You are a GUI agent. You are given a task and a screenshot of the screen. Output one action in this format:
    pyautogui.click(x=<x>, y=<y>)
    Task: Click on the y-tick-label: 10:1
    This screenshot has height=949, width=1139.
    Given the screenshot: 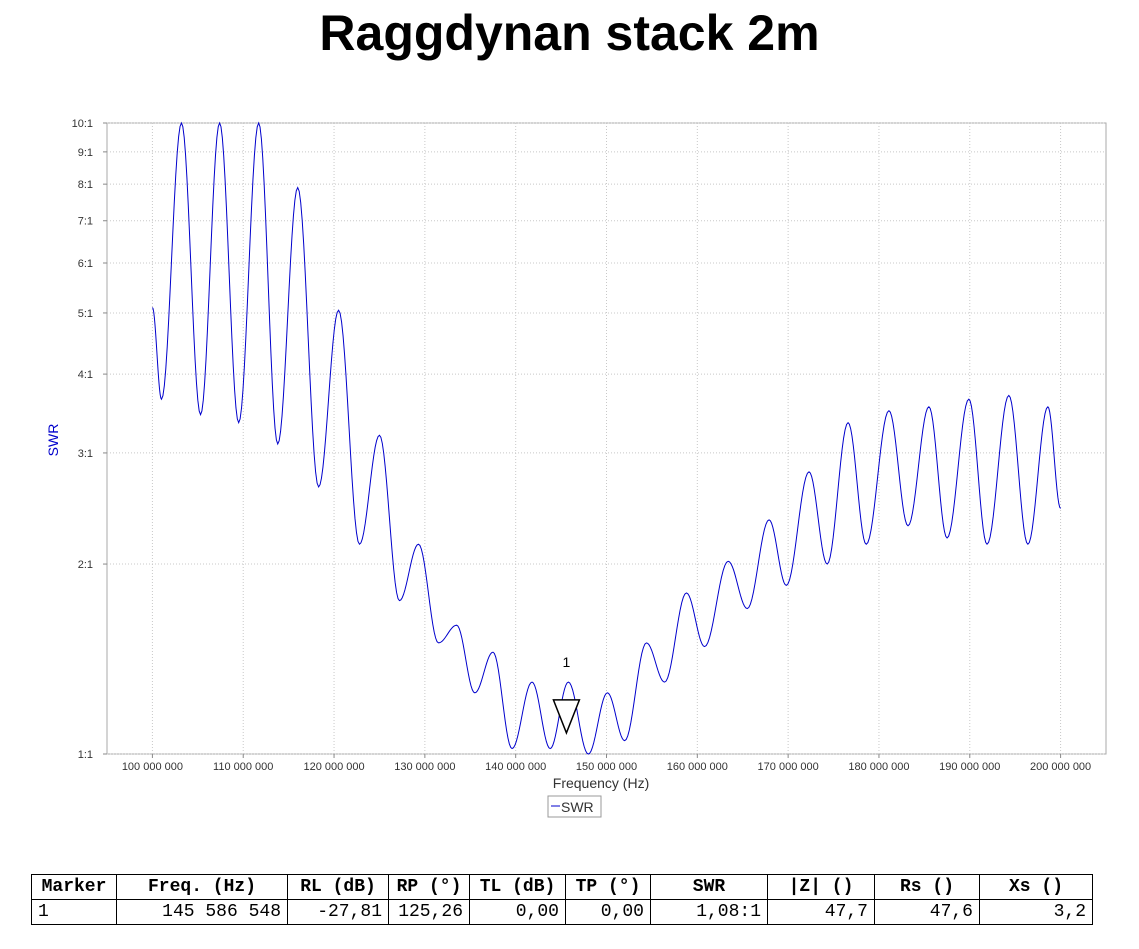 What is the action you would take?
    pyautogui.click(x=82, y=124)
    